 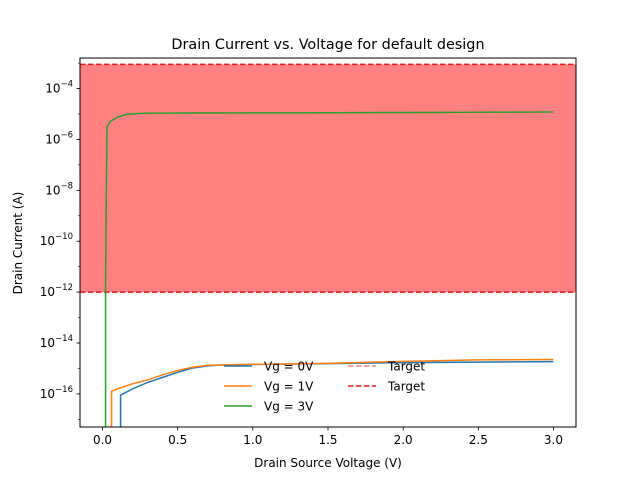 I want to click on x-tick-label: 0.5, so click(x=177, y=440).